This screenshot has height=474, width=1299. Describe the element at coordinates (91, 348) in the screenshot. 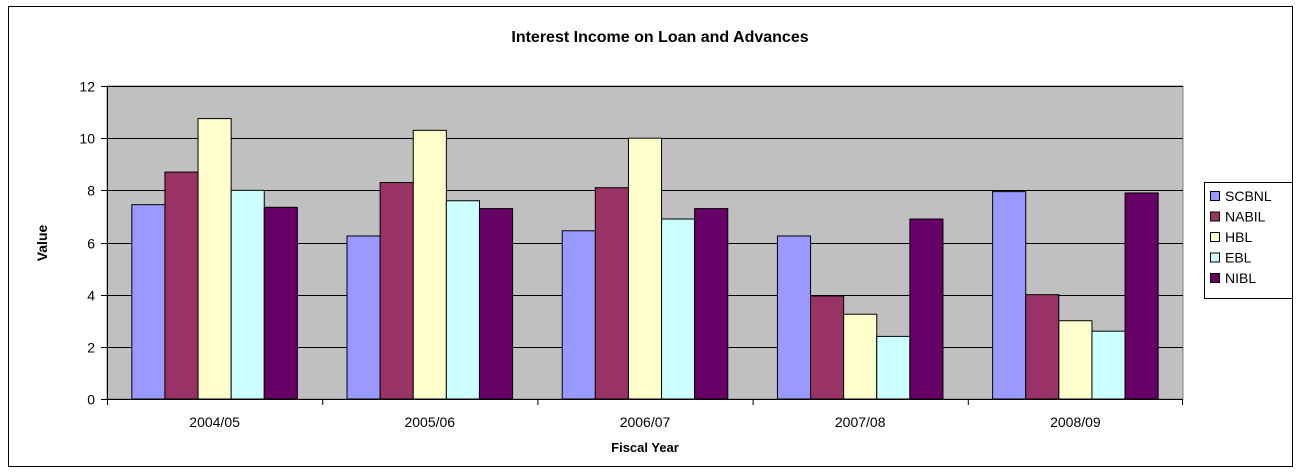

I see `y-tick-label: 2` at that location.